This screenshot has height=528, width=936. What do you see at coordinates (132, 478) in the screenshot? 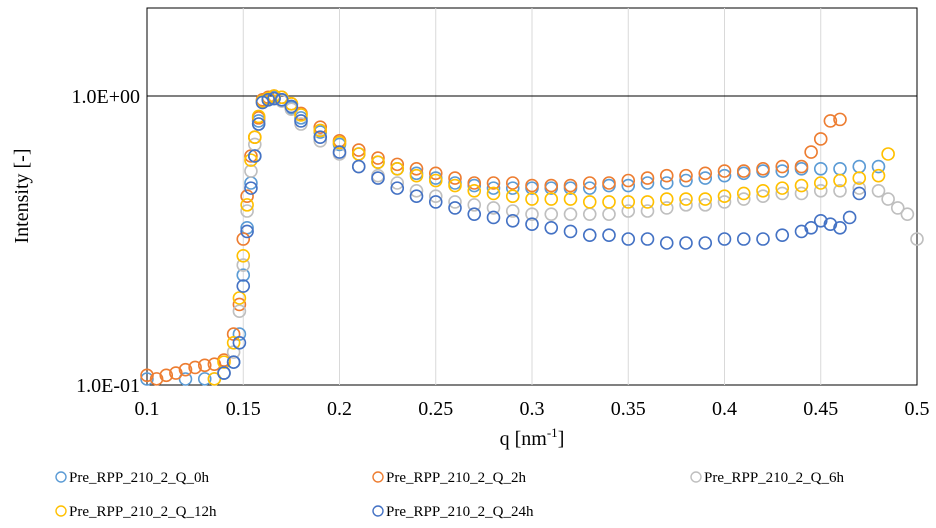
I see `legend-item: Pre_RPP_210_2_Q_0h` at bounding box center [132, 478].